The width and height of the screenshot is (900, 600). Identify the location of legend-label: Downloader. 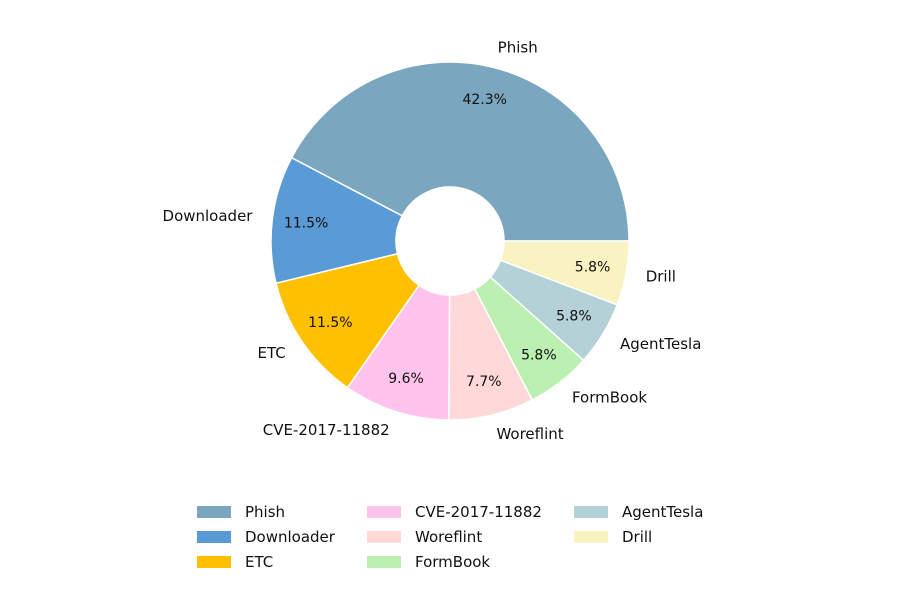
(290, 537).